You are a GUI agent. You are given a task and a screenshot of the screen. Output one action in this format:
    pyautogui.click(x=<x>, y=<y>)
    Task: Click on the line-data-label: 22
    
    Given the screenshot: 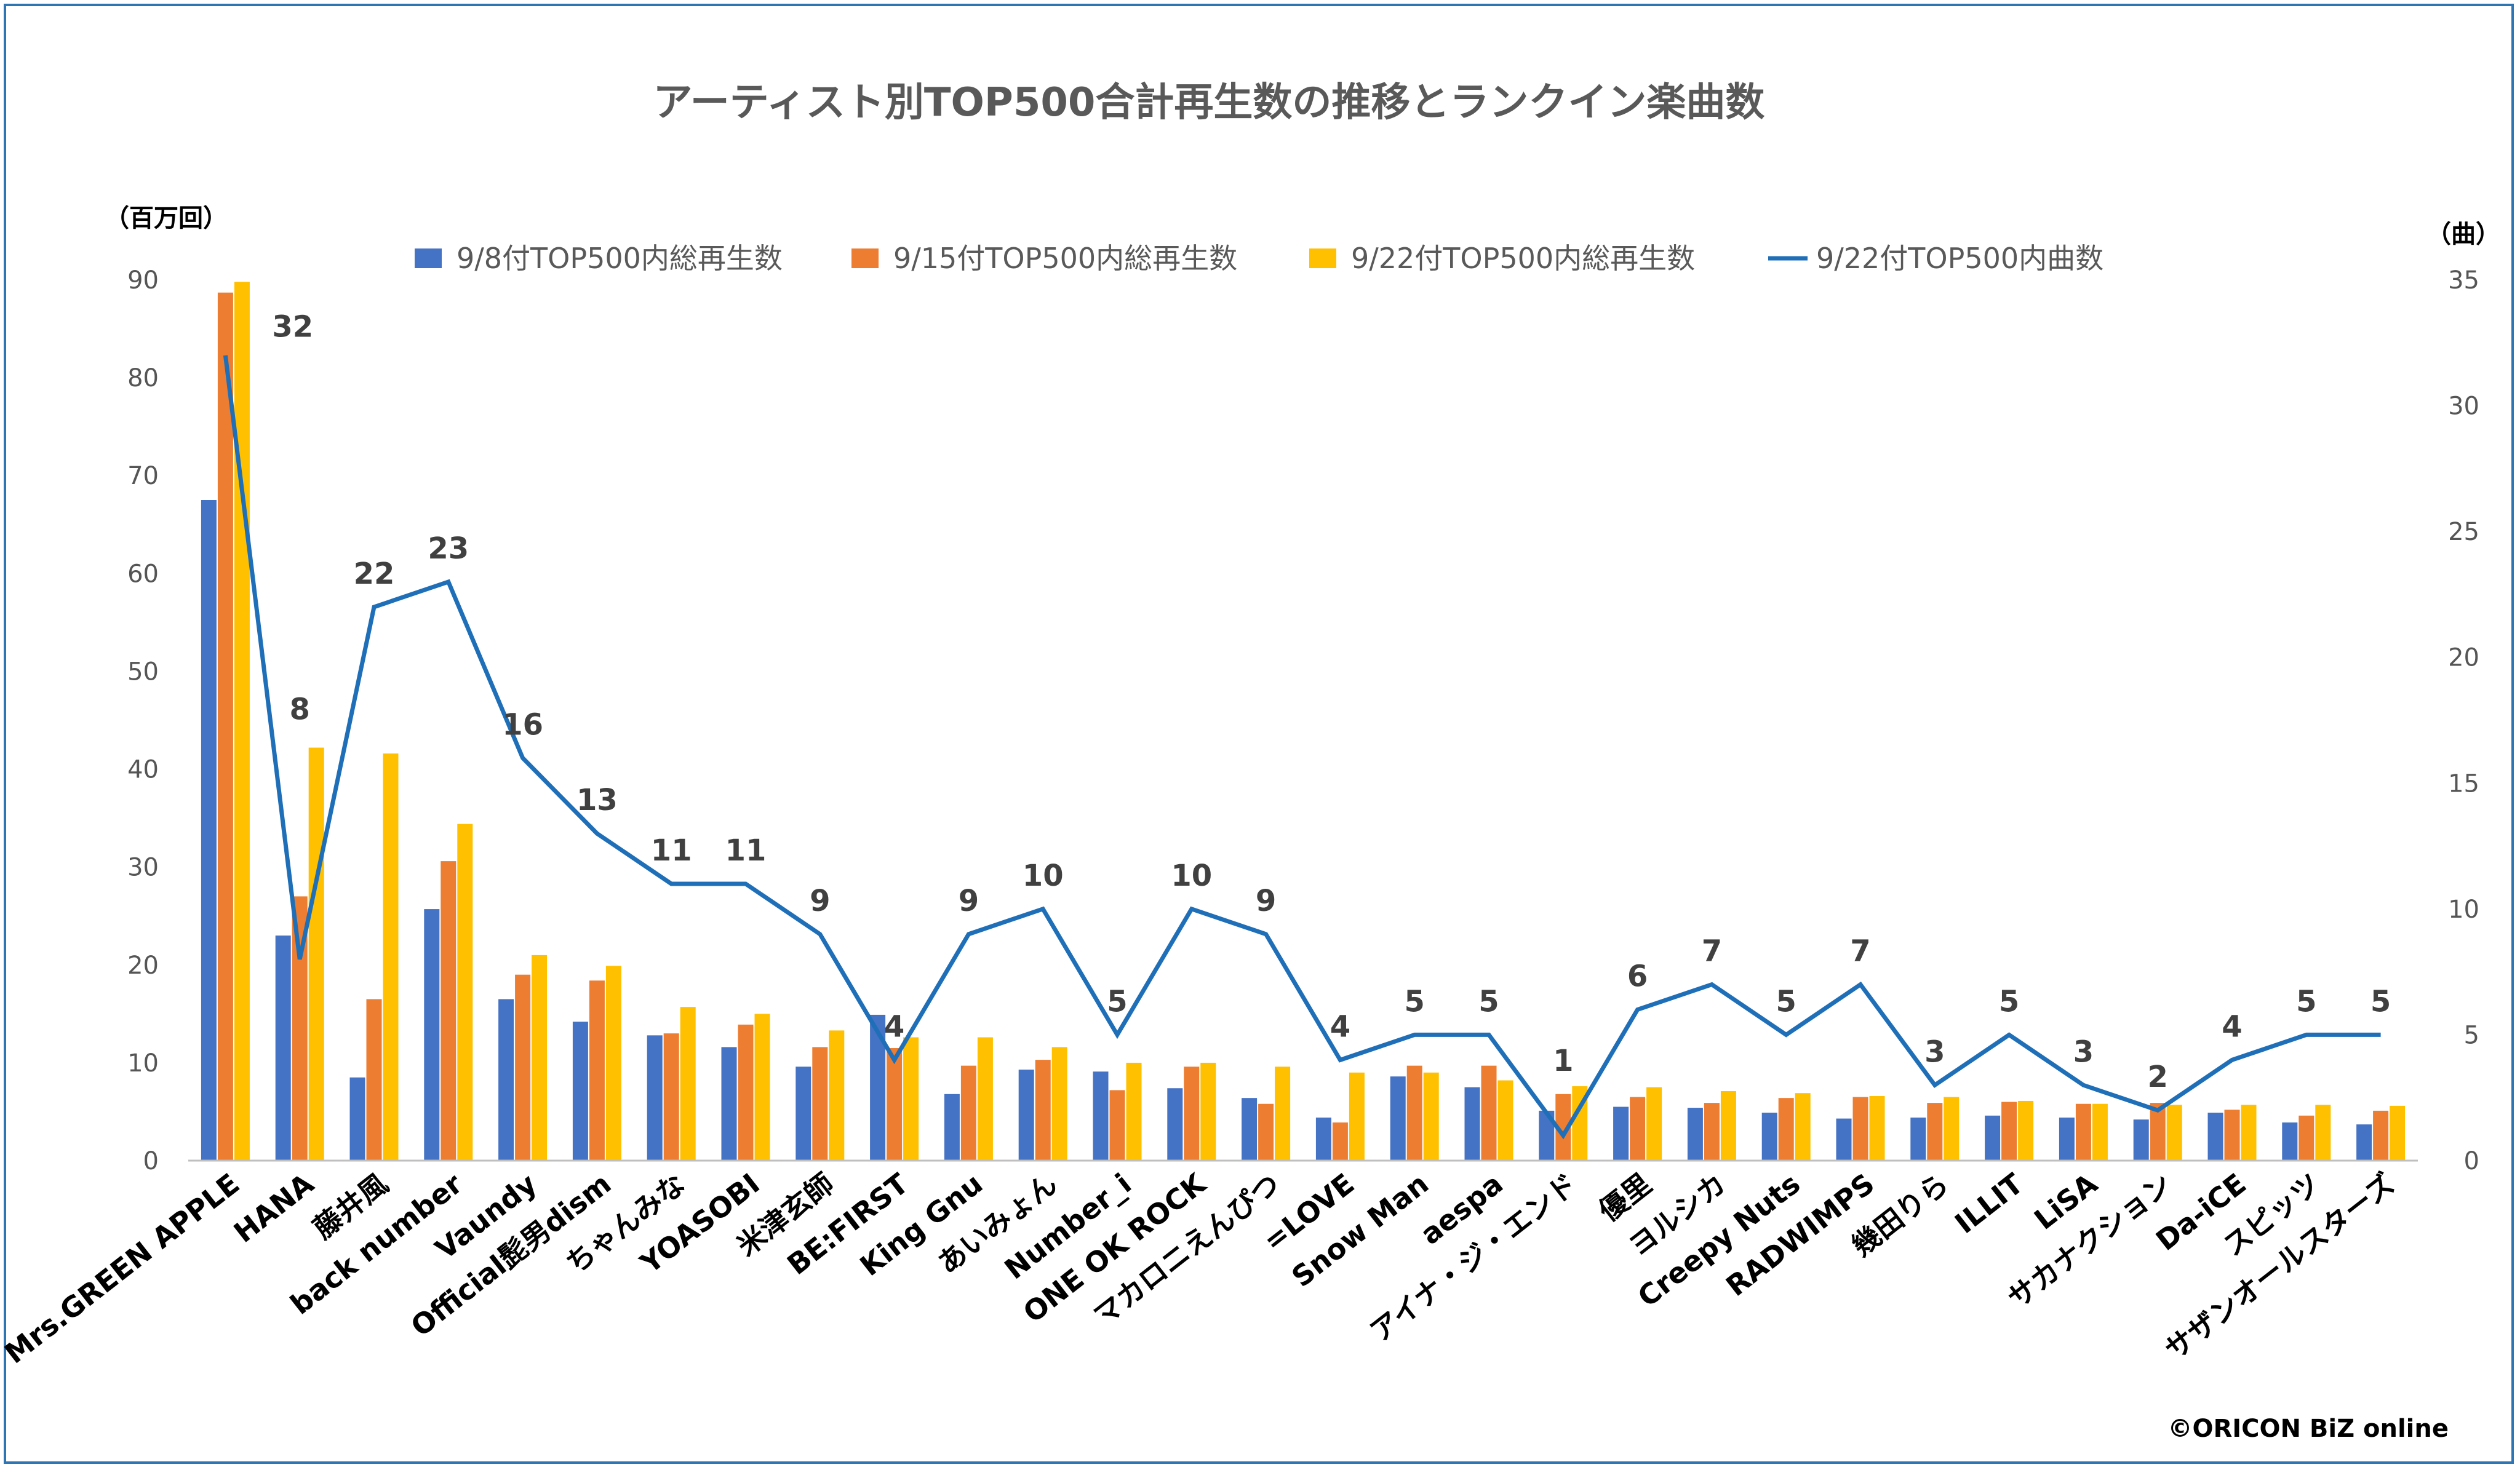 What is the action you would take?
    pyautogui.click(x=374, y=574)
    